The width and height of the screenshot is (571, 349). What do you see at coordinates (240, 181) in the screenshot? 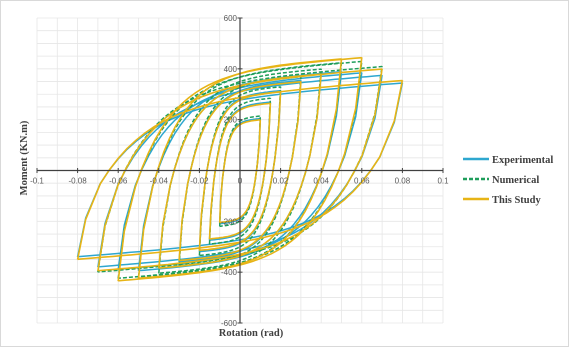
I see `x-tick-label: 0` at bounding box center [240, 181].